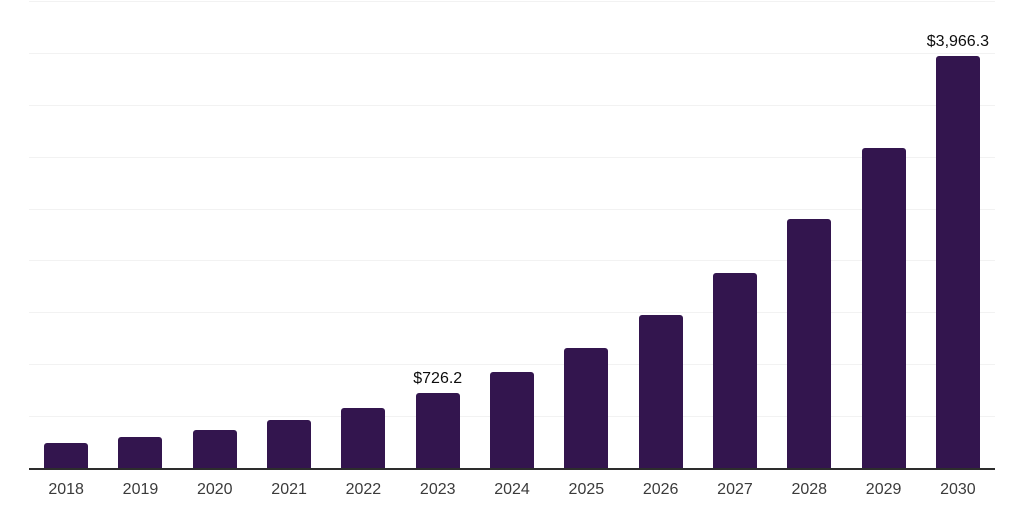 The width and height of the screenshot is (1024, 512). I want to click on x-tick-label-2022: 2022, so click(363, 489).